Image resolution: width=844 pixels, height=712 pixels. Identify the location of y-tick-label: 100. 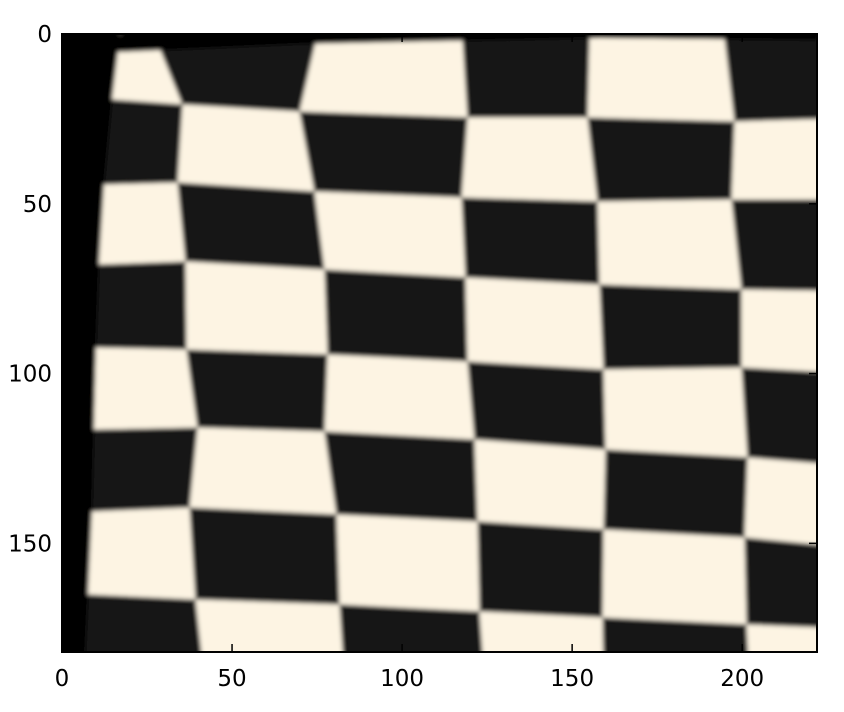
(30, 375).